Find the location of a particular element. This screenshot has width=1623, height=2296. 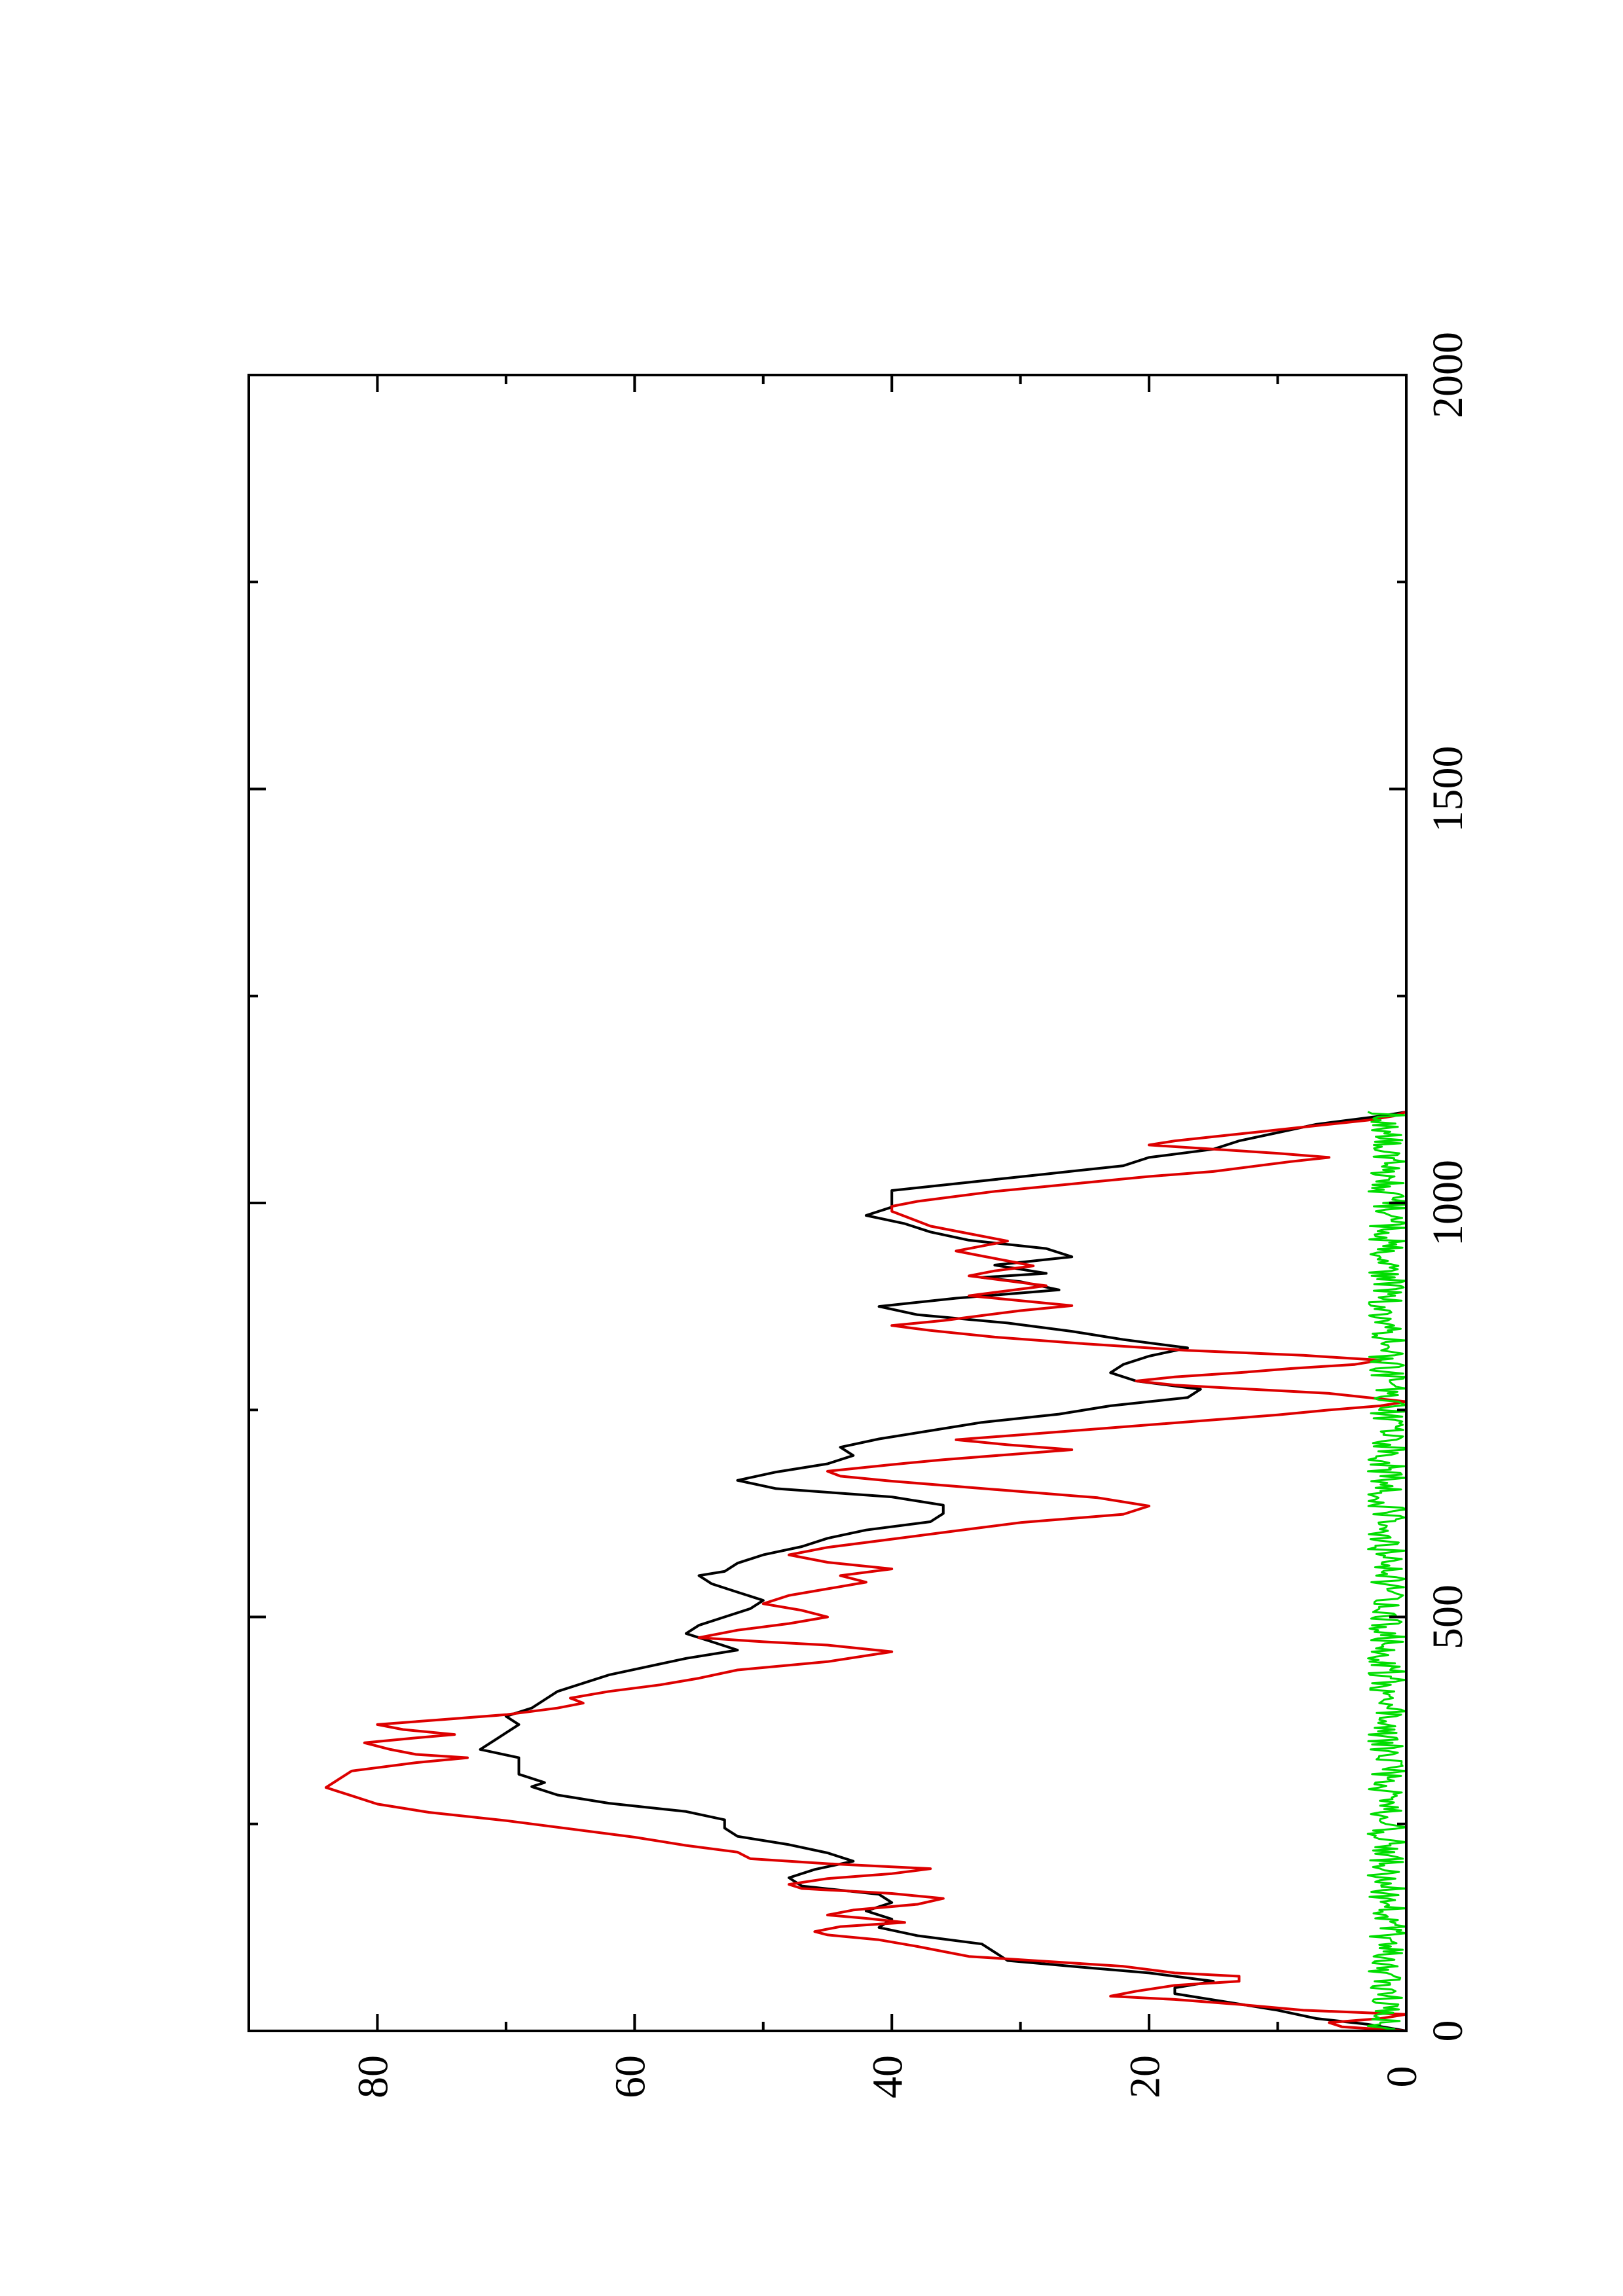

x-tick-label: 500 is located at coordinates (1448, 1617).